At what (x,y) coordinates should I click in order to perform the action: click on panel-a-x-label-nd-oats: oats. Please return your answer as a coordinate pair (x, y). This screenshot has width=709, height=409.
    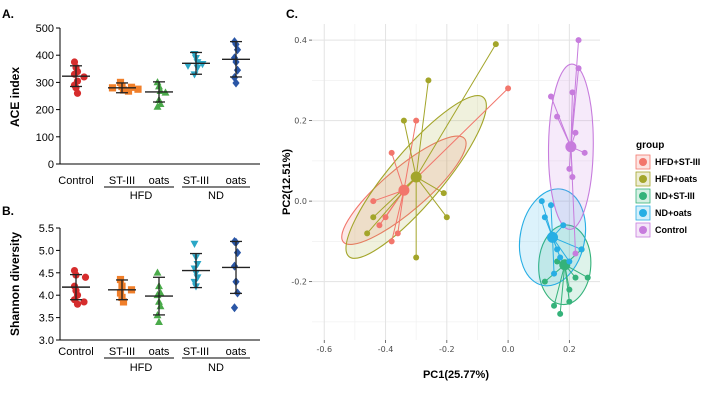
    Looking at the image, I should click on (236, 181).